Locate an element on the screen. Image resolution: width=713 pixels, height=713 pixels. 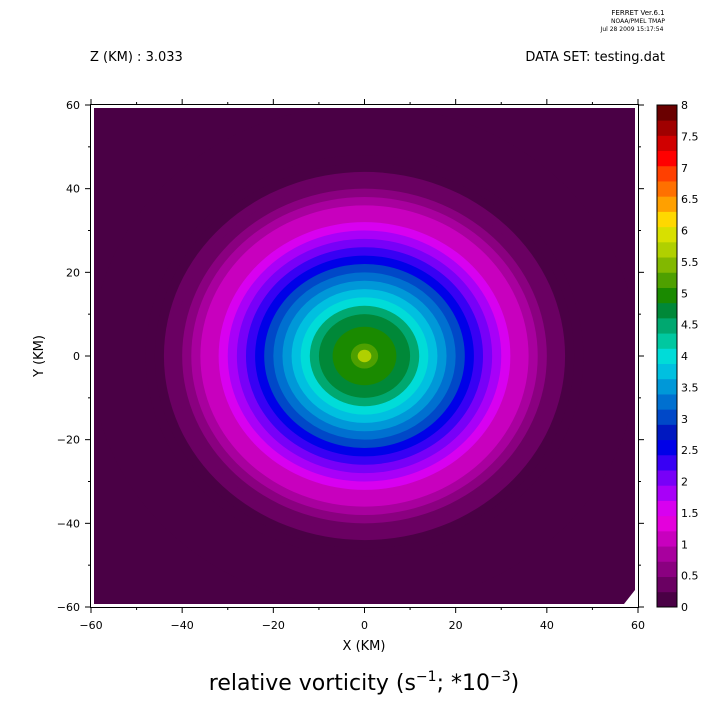
colorbar-label: 1 is located at coordinates (684, 544).